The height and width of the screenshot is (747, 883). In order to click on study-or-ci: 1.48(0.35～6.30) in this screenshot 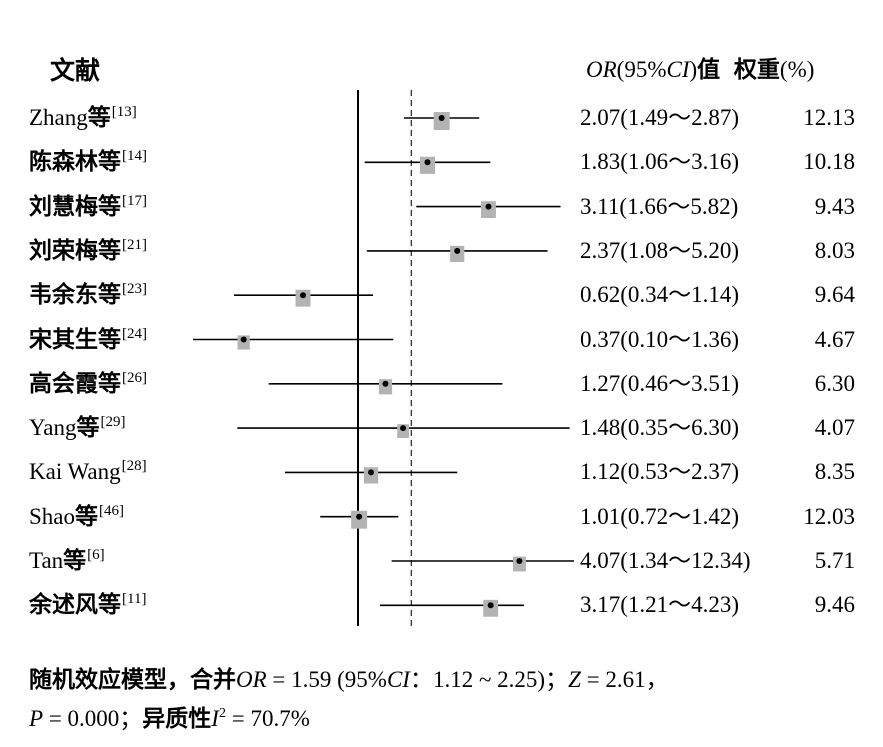, I will do `click(659, 427)`.